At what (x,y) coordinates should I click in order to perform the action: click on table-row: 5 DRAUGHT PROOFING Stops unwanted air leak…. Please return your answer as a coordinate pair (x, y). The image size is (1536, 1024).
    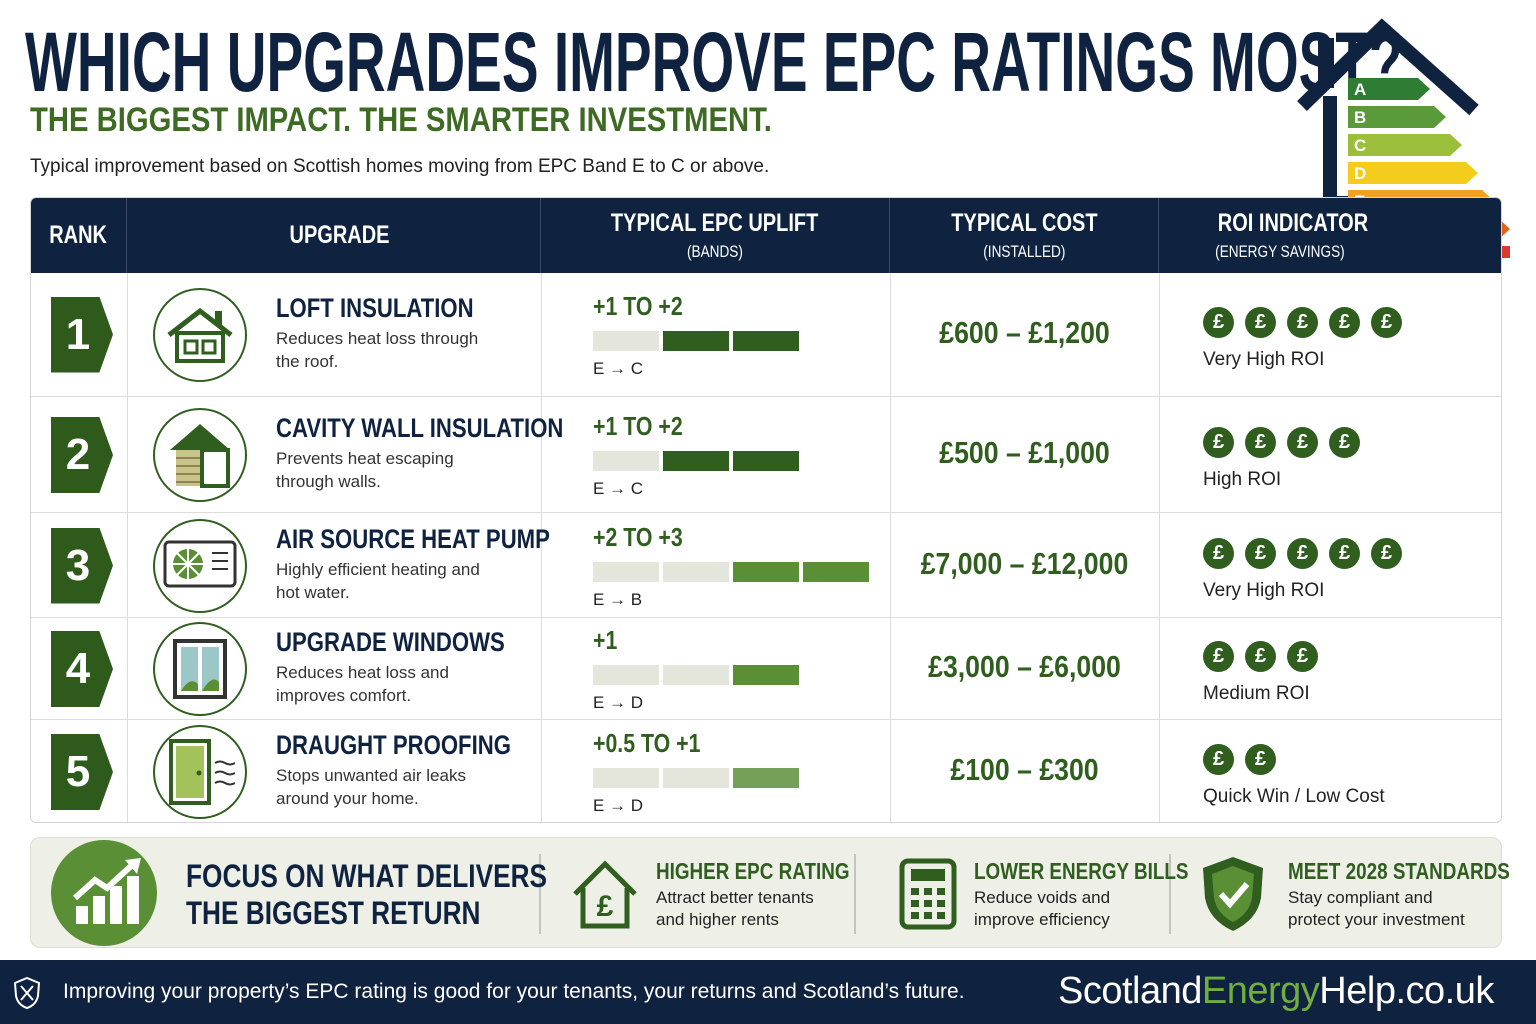
    Looking at the image, I should click on (766, 770).